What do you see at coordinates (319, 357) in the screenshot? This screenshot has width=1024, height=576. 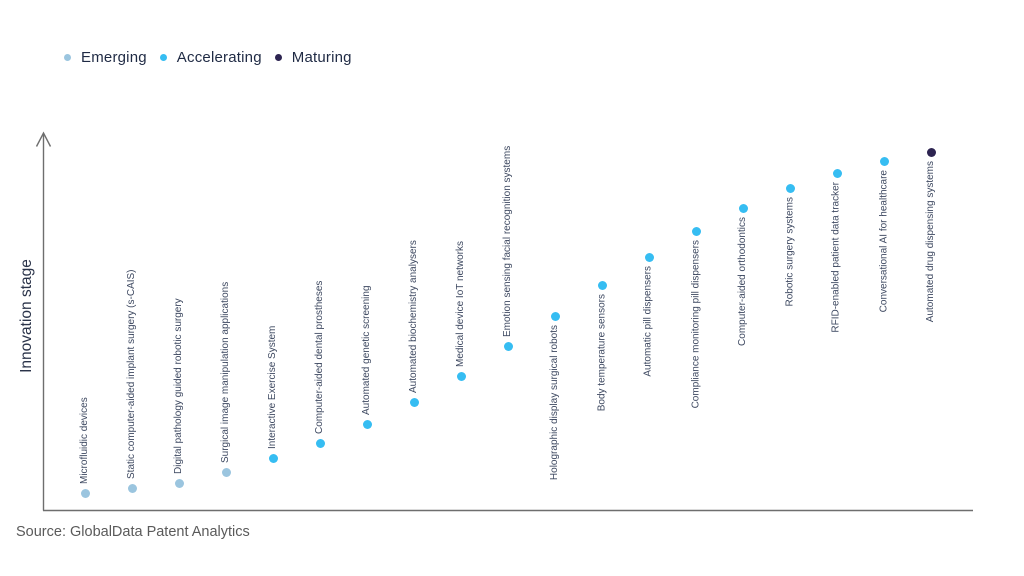 I see `data-point-label: Computer-aided dental prostheses` at bounding box center [319, 357].